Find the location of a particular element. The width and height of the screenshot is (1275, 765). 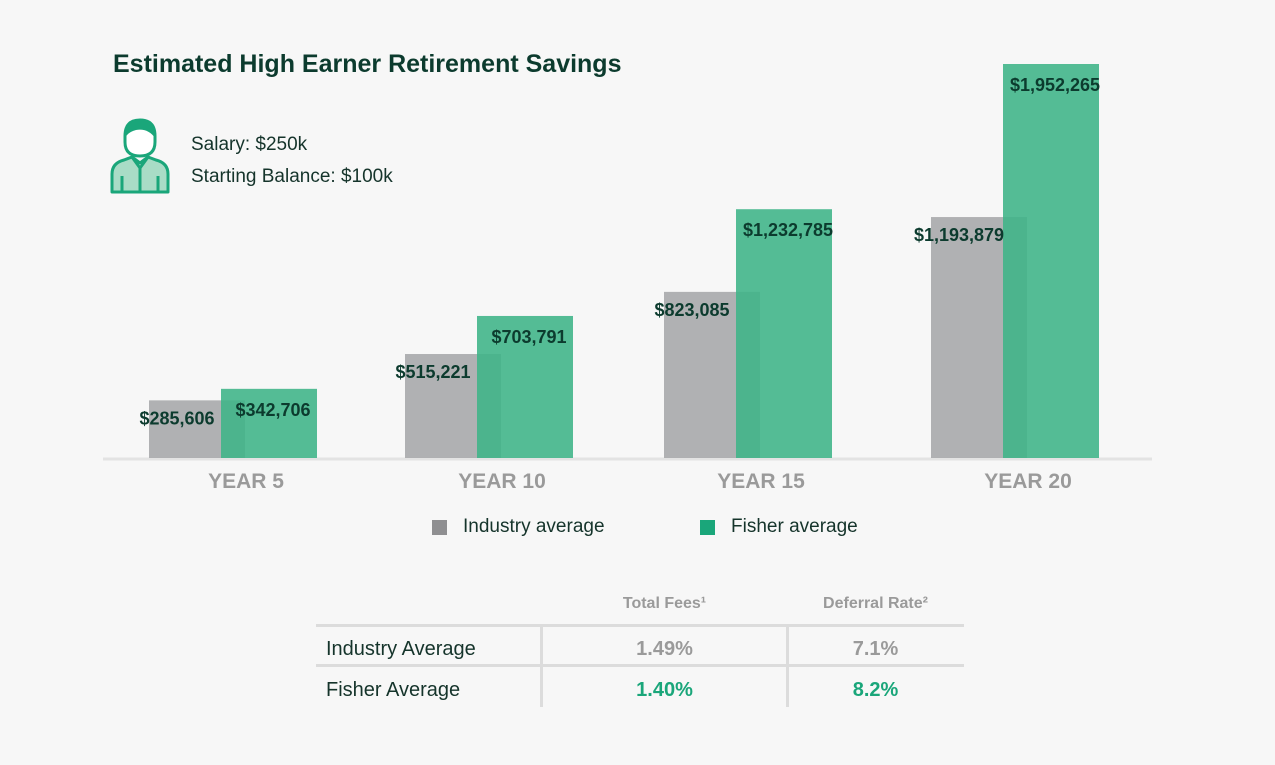

x-tick-label: YEAR 15 is located at coordinates (761, 481).